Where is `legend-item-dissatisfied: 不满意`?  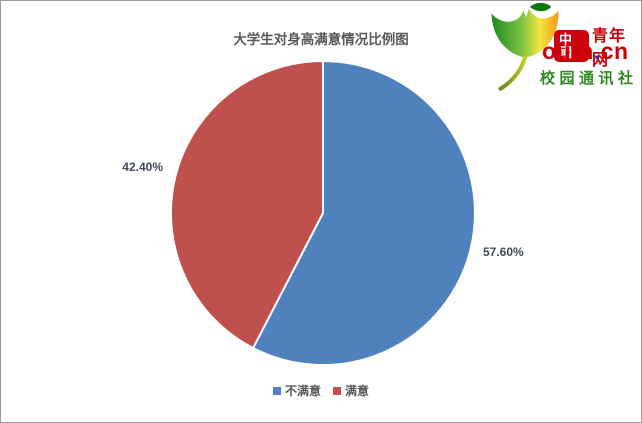 legend-item-dissatisfied: 不满意 is located at coordinates (296, 390).